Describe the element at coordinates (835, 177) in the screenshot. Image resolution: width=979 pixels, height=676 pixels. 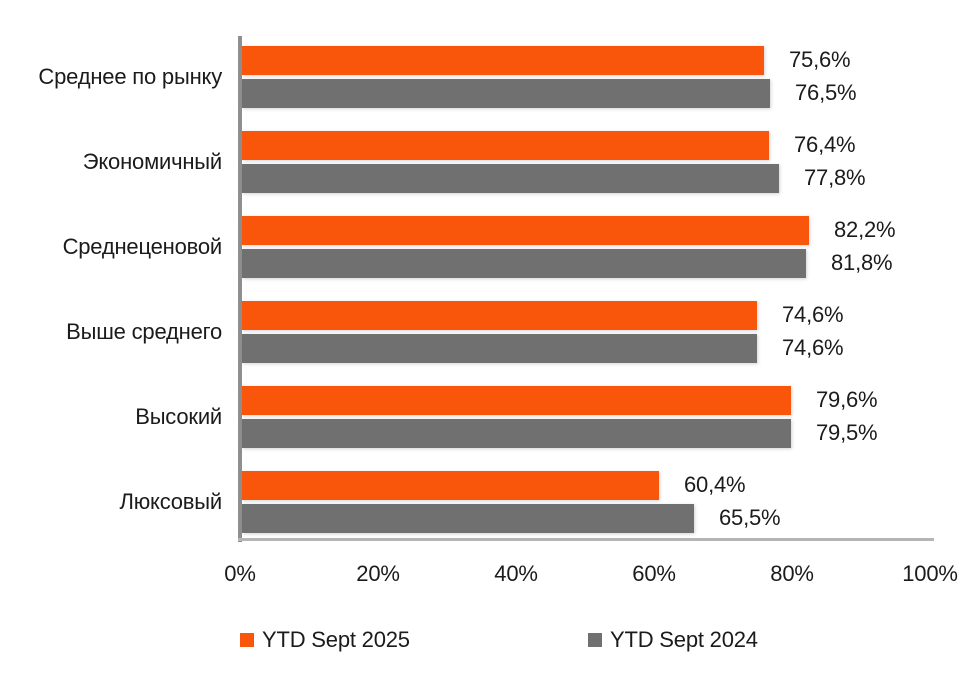
I see `value-label: 77,8%` at that location.